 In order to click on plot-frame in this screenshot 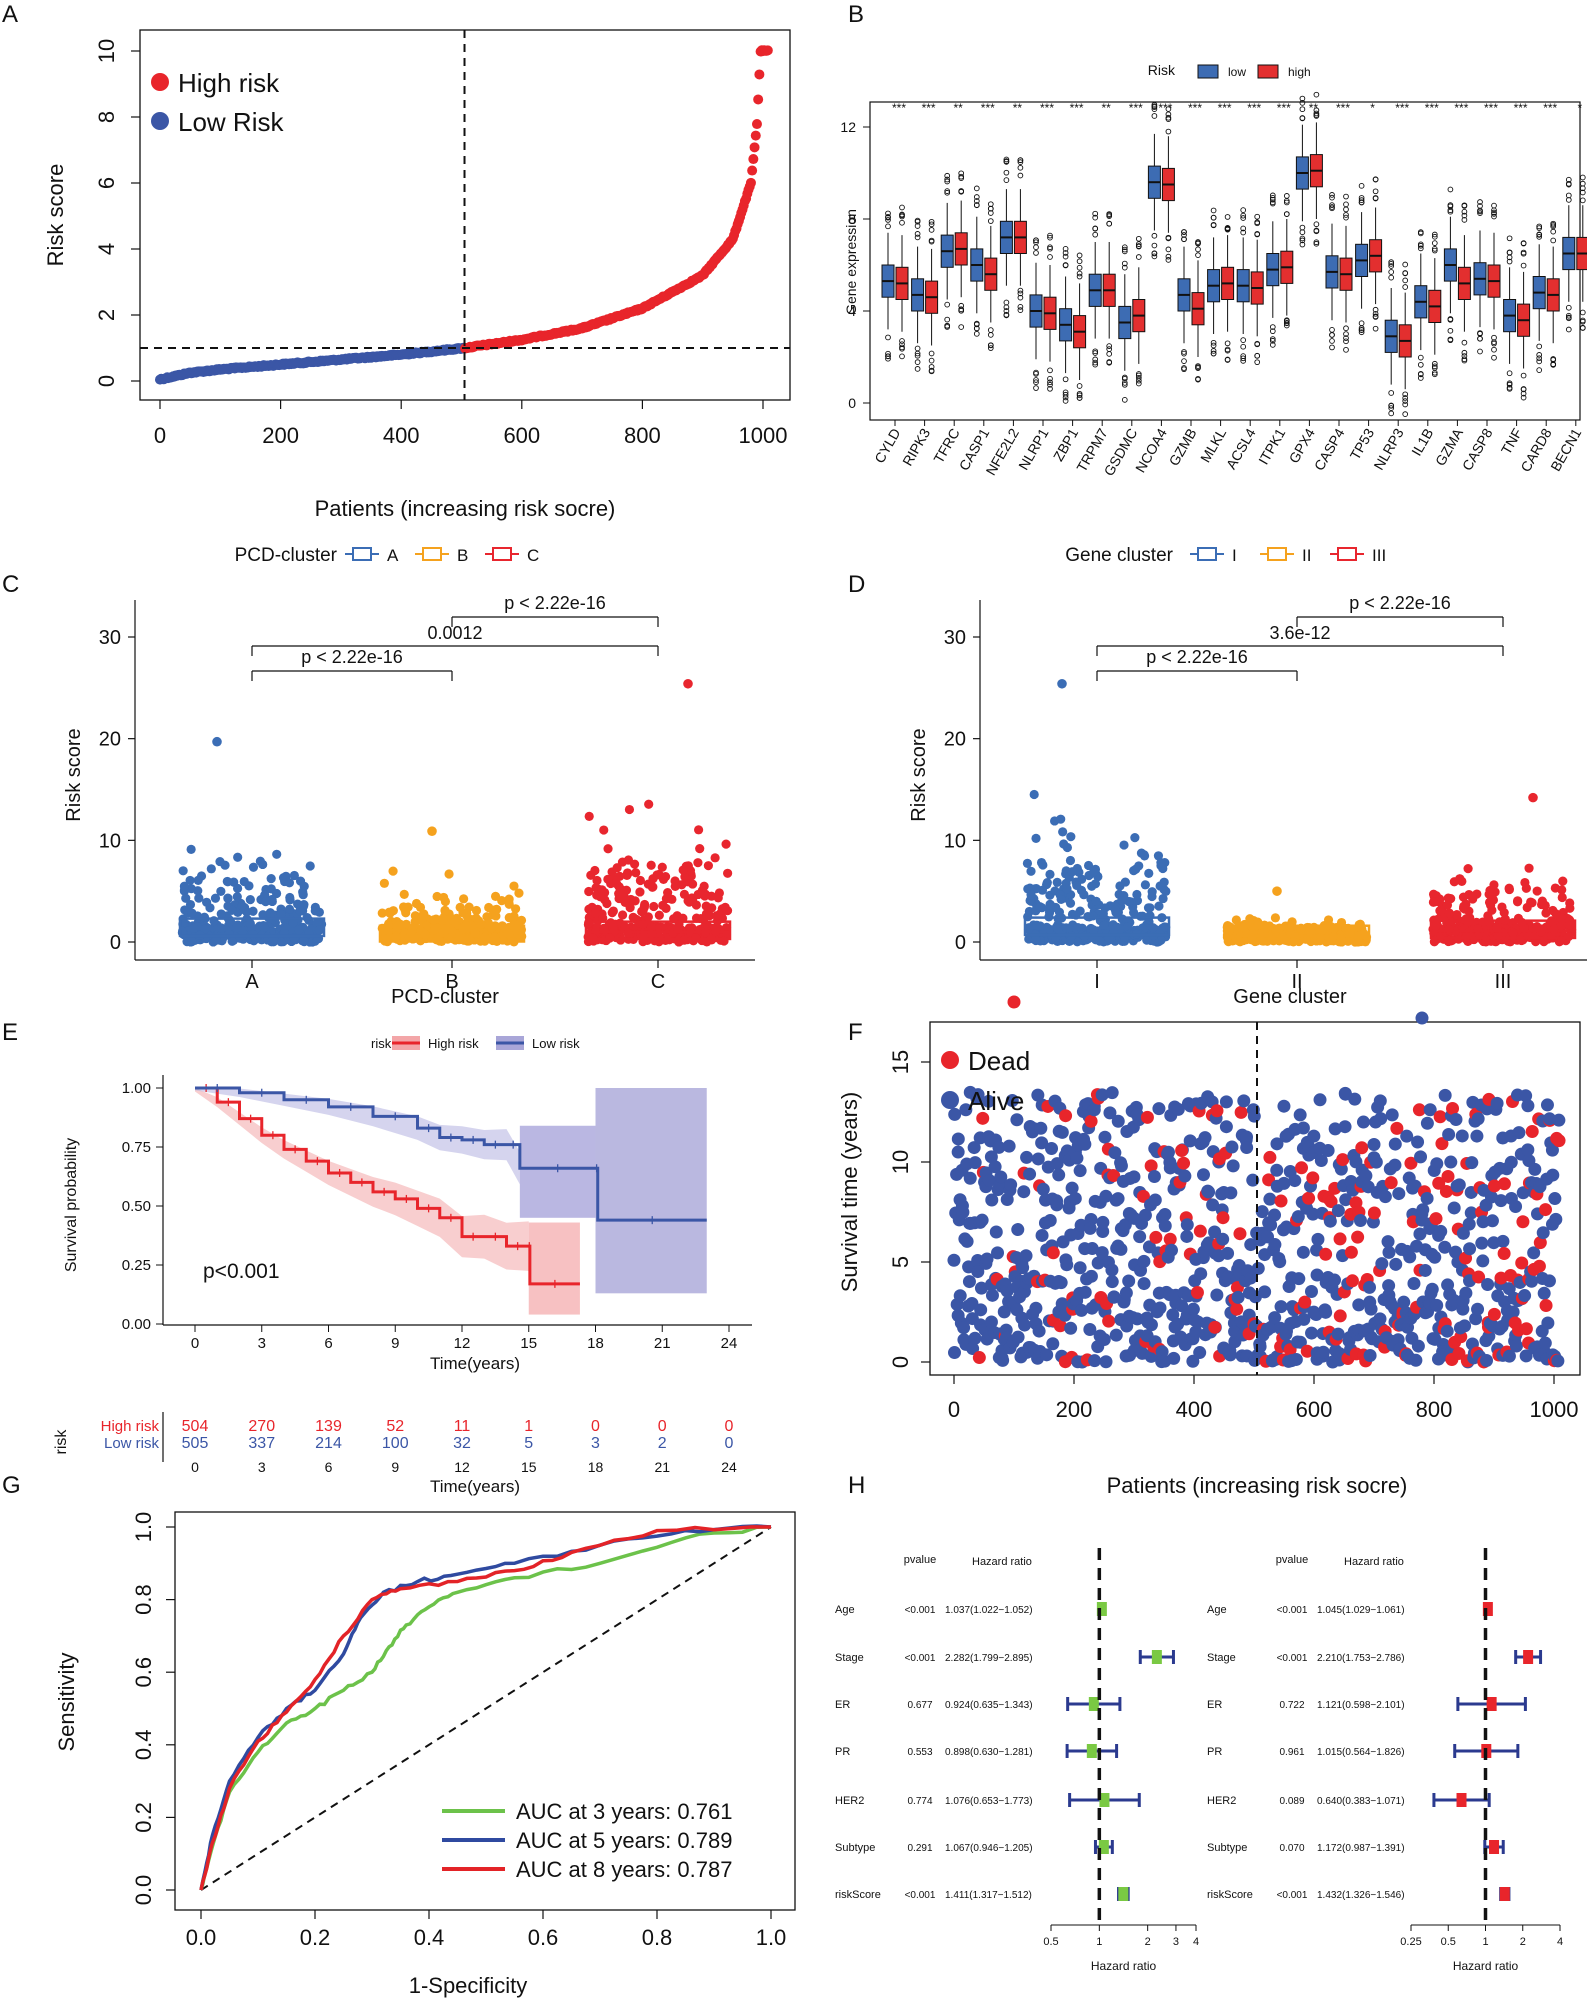, I will do `click(1255, 1198)`.